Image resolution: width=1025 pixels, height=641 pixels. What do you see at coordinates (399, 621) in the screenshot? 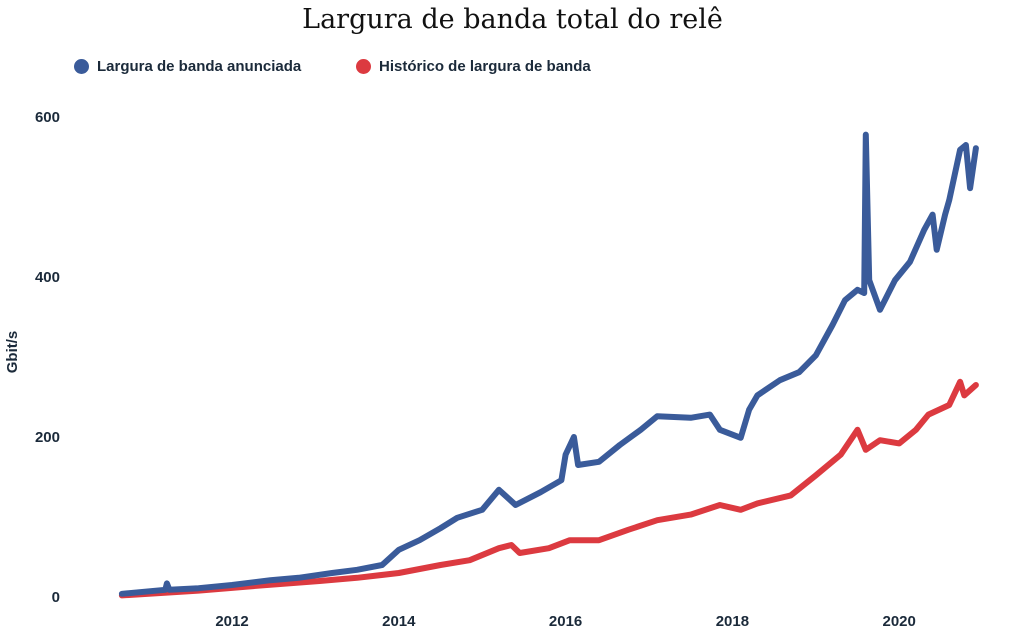
I see `x-tick-label: 2014` at bounding box center [399, 621].